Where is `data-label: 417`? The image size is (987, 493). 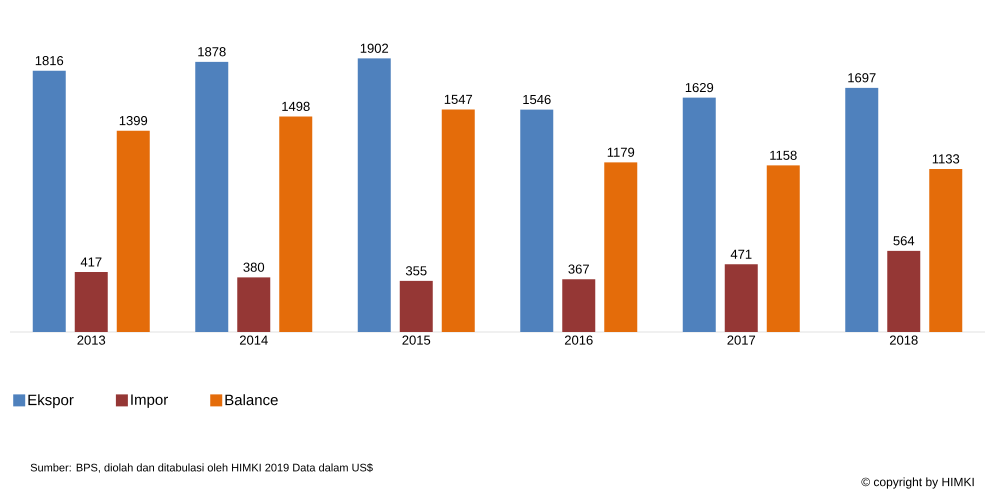
data-label: 417 is located at coordinates (91, 262).